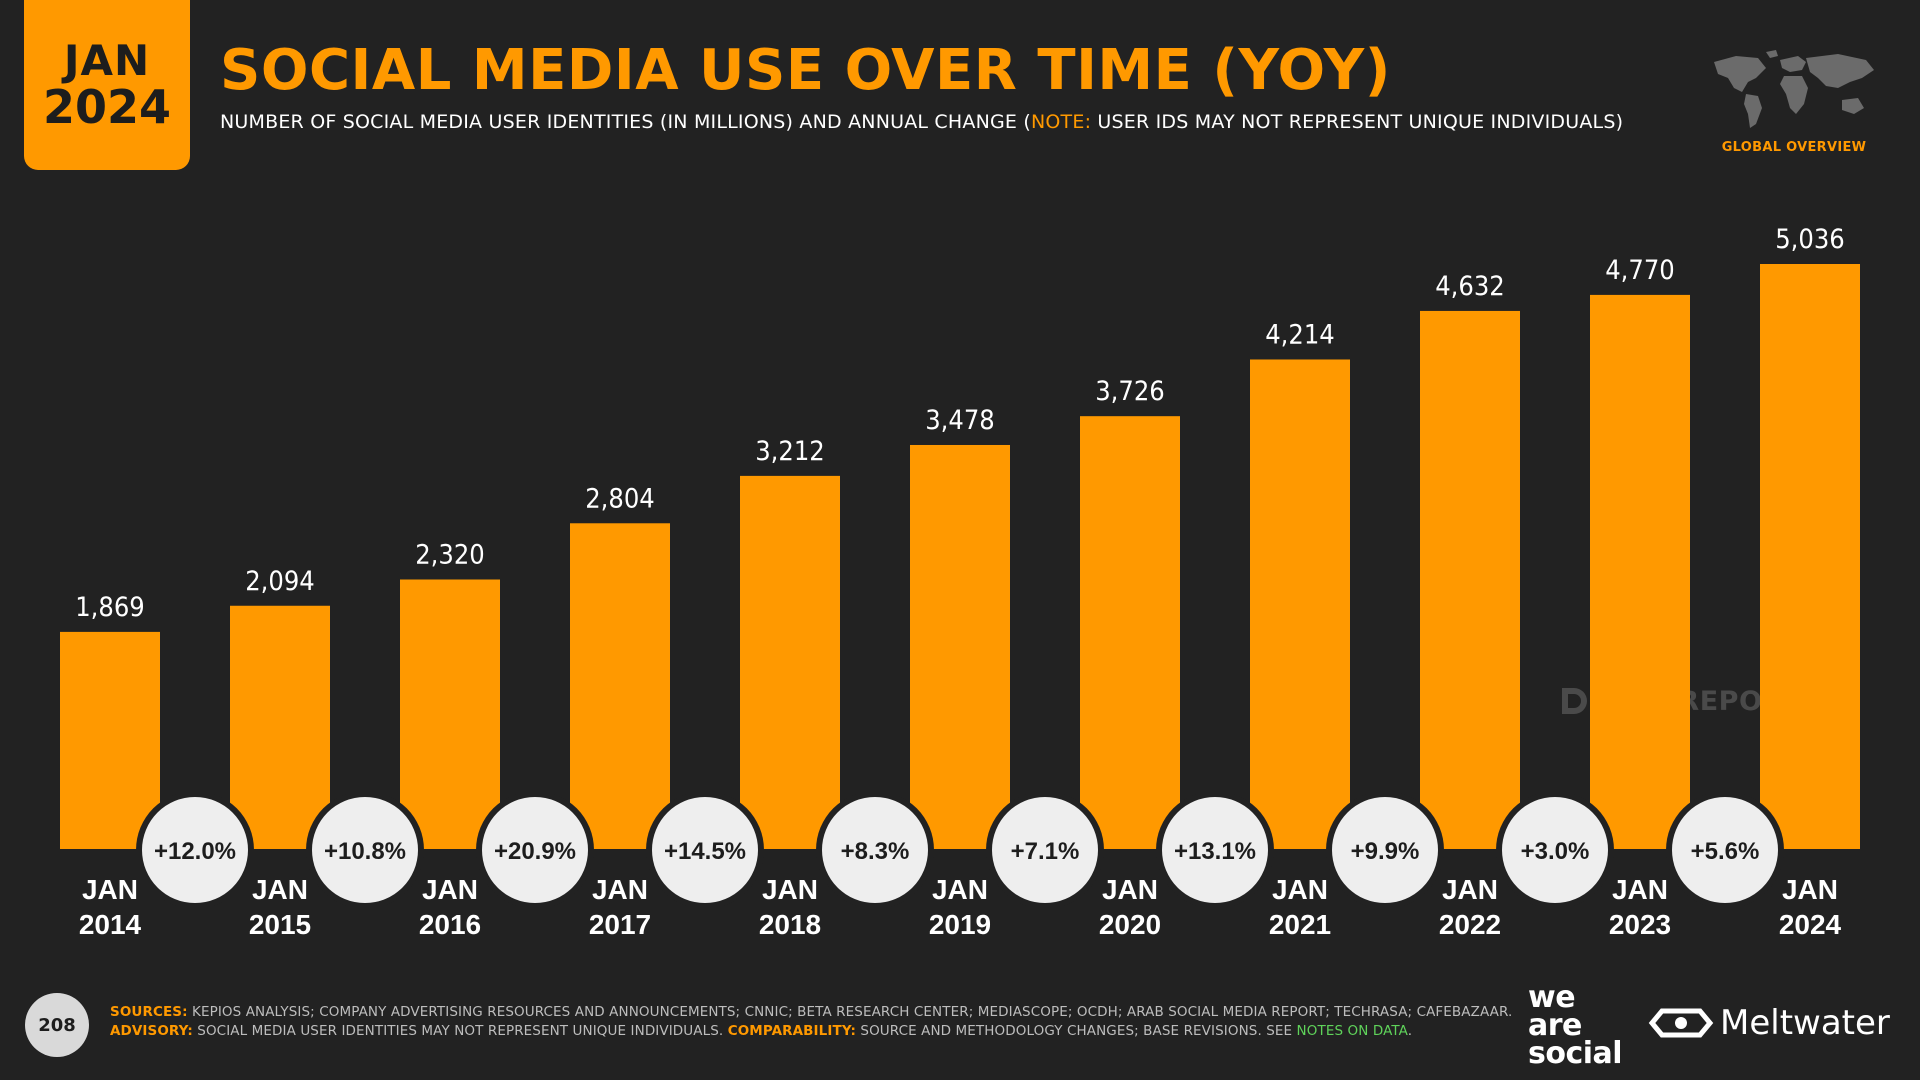  Describe the element at coordinates (280, 924) in the screenshot. I see `x-tick-label-year: 2015` at that location.